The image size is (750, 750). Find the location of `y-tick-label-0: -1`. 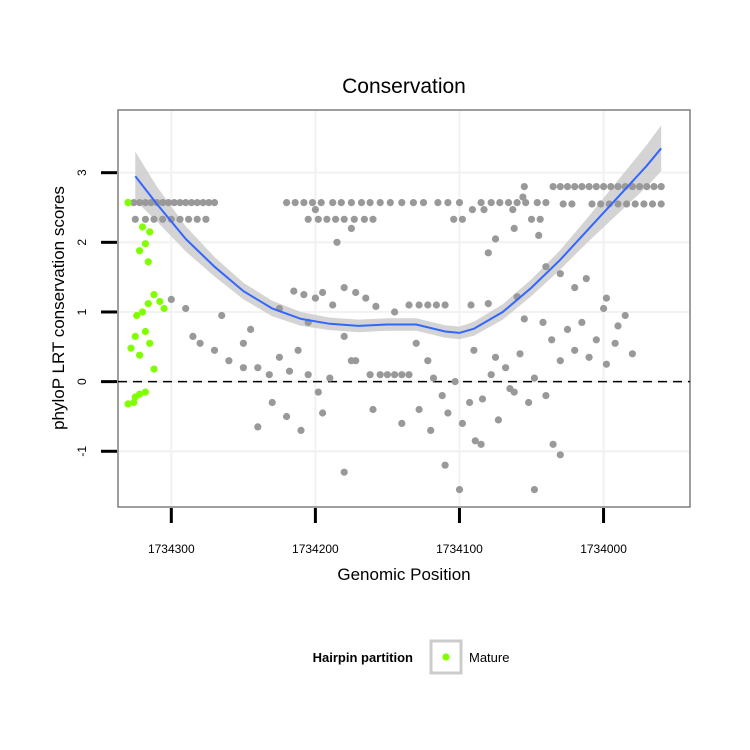

y-tick-label-0: -1 is located at coordinates (82, 451).